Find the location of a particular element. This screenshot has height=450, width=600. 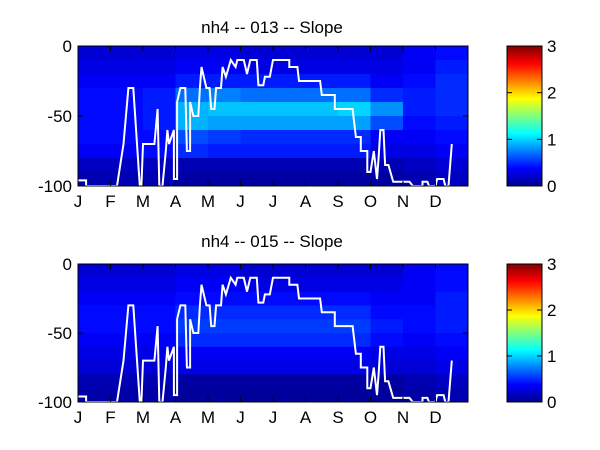

colorbar-gradient is located at coordinates (524, 333).